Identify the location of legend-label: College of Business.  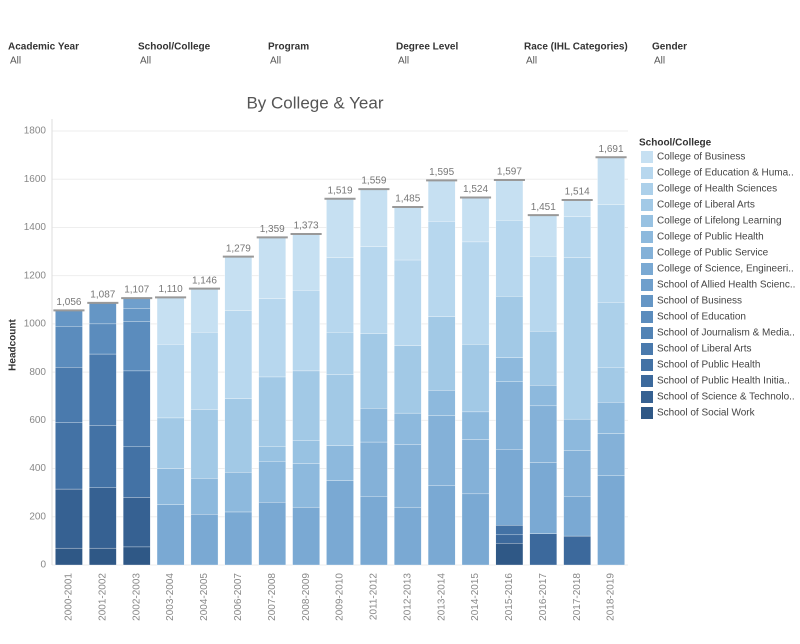
(701, 157).